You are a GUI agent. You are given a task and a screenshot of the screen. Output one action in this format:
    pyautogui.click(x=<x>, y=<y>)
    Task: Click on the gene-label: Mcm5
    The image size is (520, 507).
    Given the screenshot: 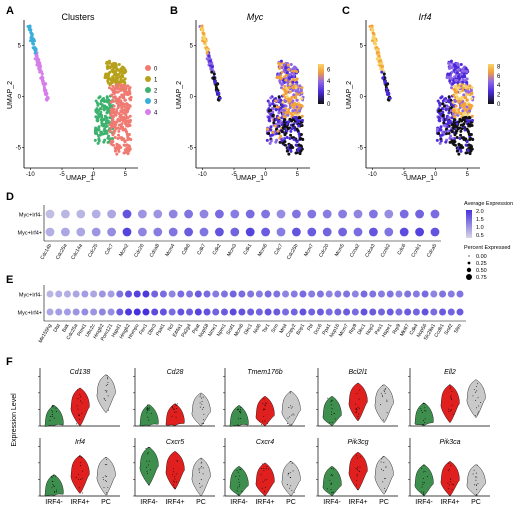 What is the action you would take?
    pyautogui.click(x=340, y=250)
    